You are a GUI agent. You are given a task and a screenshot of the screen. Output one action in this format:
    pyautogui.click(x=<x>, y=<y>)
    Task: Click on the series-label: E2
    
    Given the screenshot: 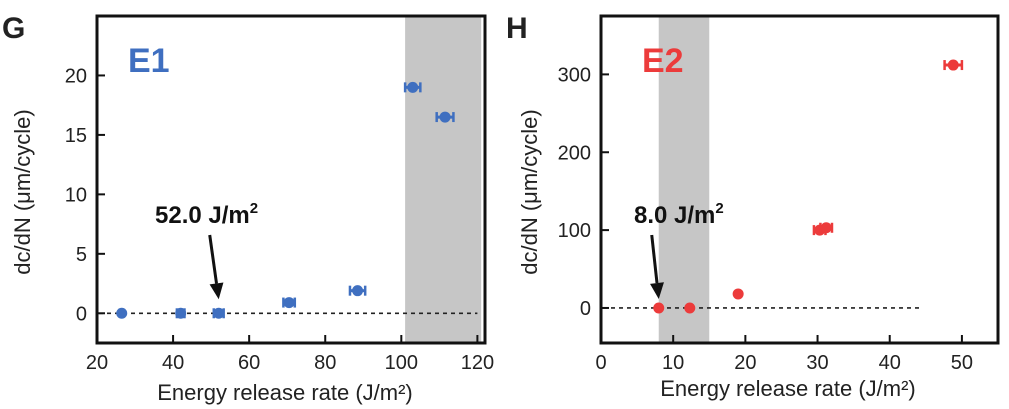 What is the action you would take?
    pyautogui.click(x=663, y=61)
    